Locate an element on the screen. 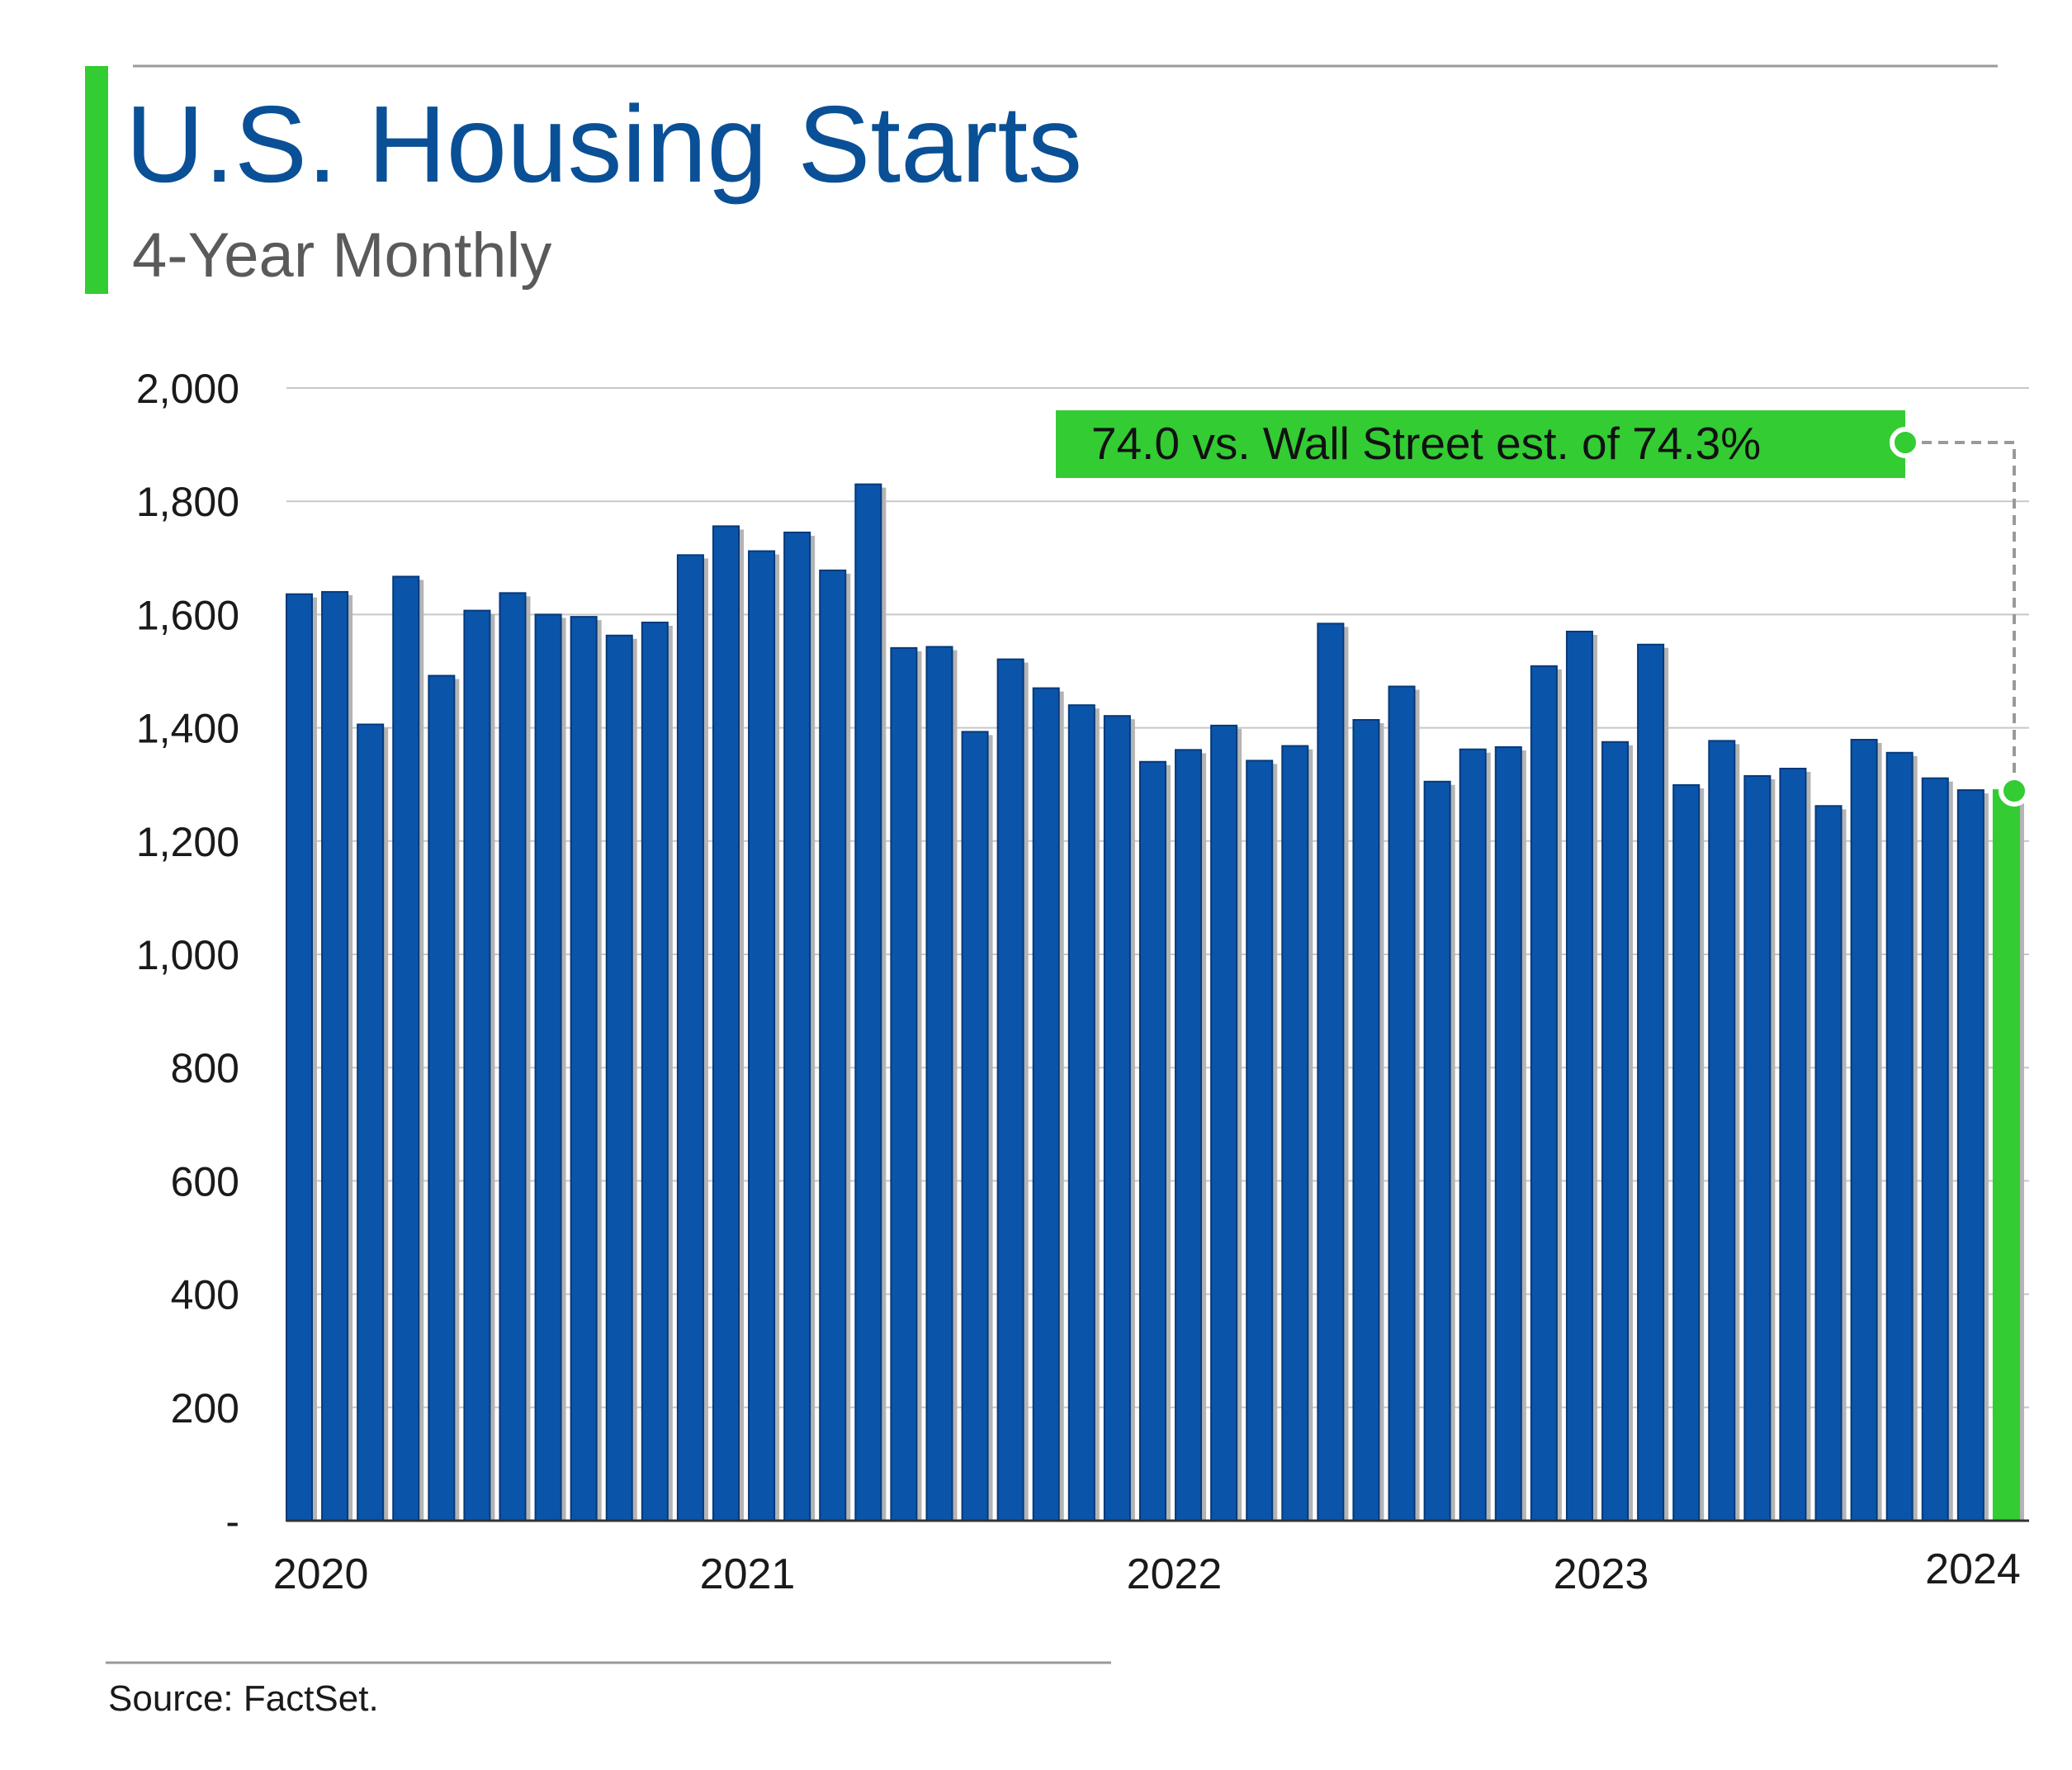 The width and height of the screenshot is (2072, 1770). bar-highlight is located at coordinates (2006, 1155).